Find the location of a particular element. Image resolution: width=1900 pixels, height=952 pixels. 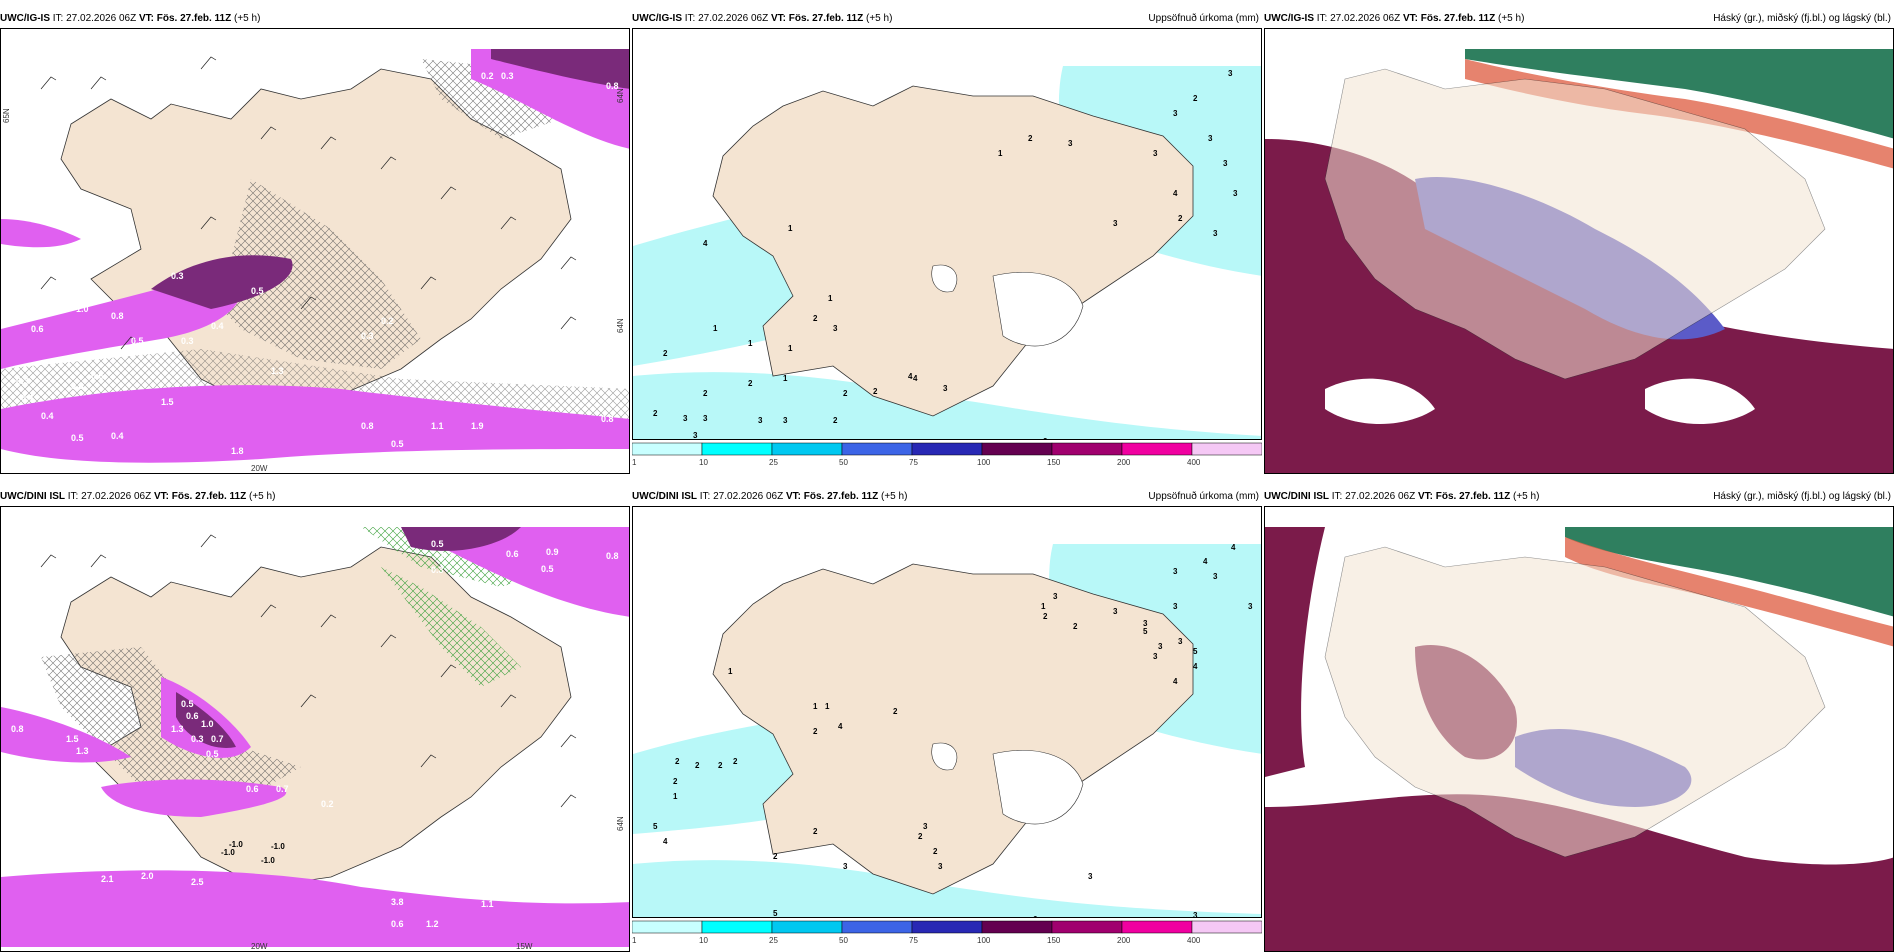

svg-text: 0.7 is located at coordinates (282, 789).